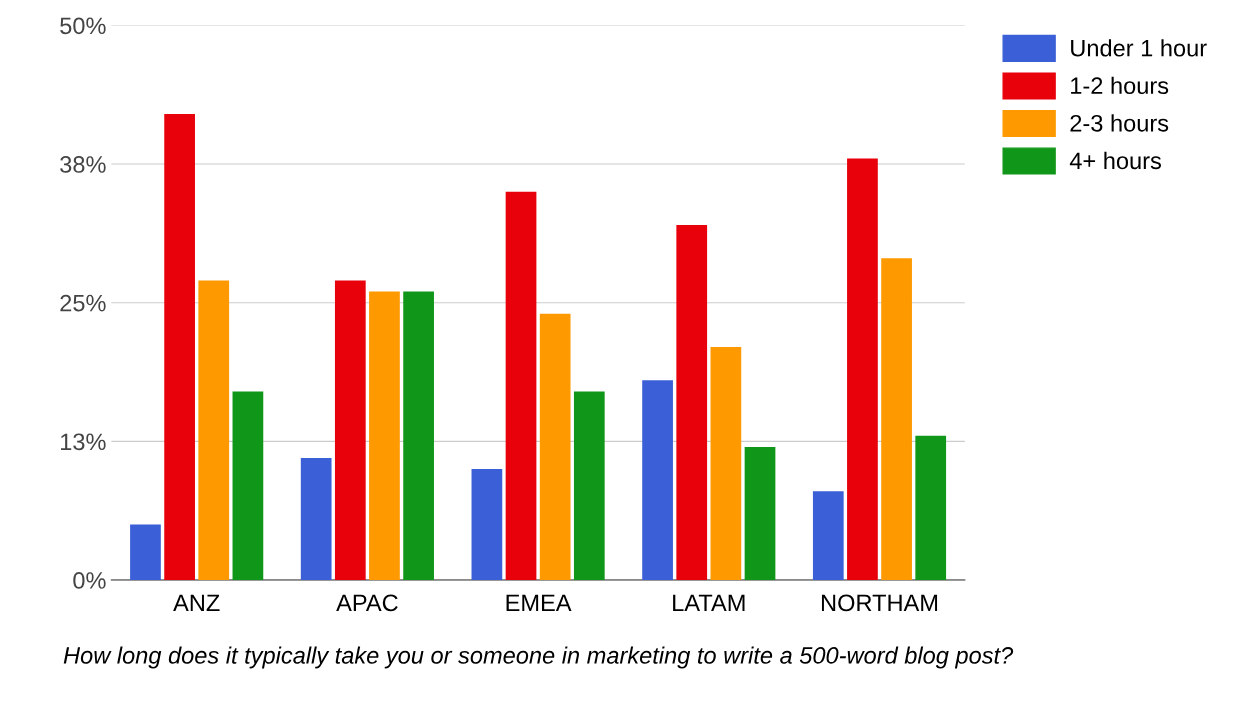  Describe the element at coordinates (538, 657) in the screenshot. I see `x-axis-title: How long does it typically take you or someone in marketing to write a 500-word blog post?` at that location.